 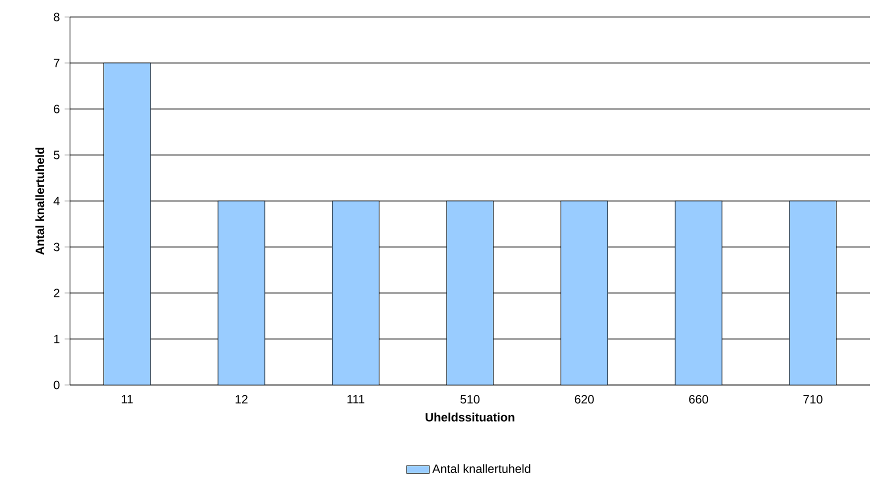 What do you see at coordinates (356, 399) in the screenshot?
I see `x-tick-label: 111` at bounding box center [356, 399].